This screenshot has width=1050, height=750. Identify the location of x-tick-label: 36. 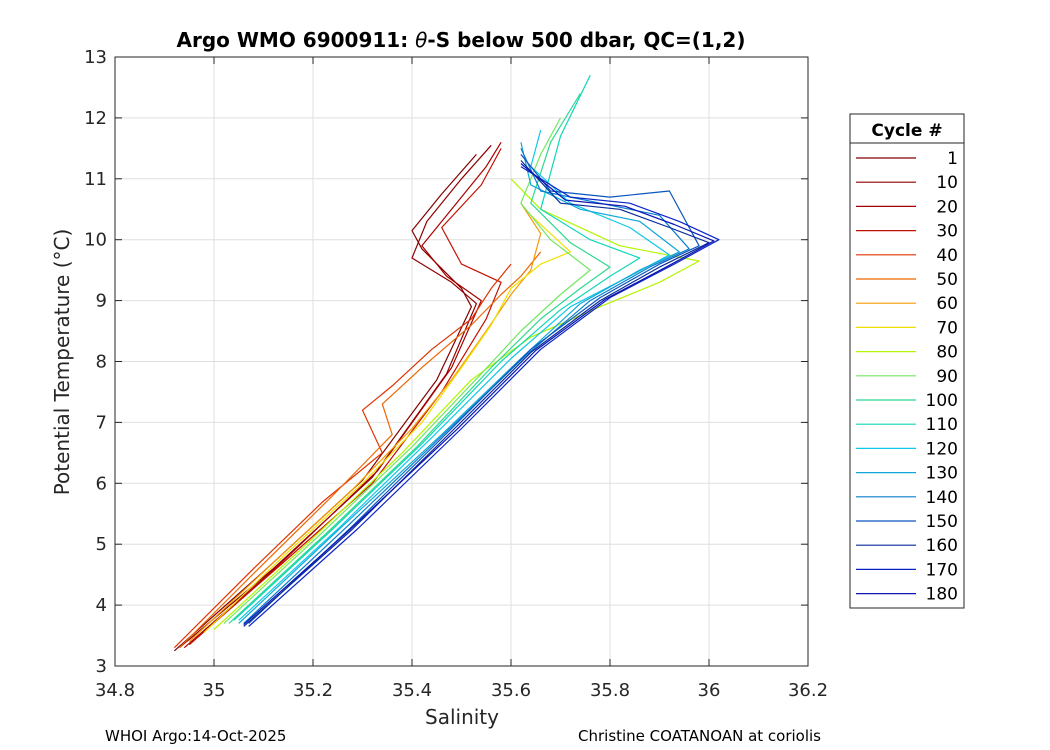
(709, 690).